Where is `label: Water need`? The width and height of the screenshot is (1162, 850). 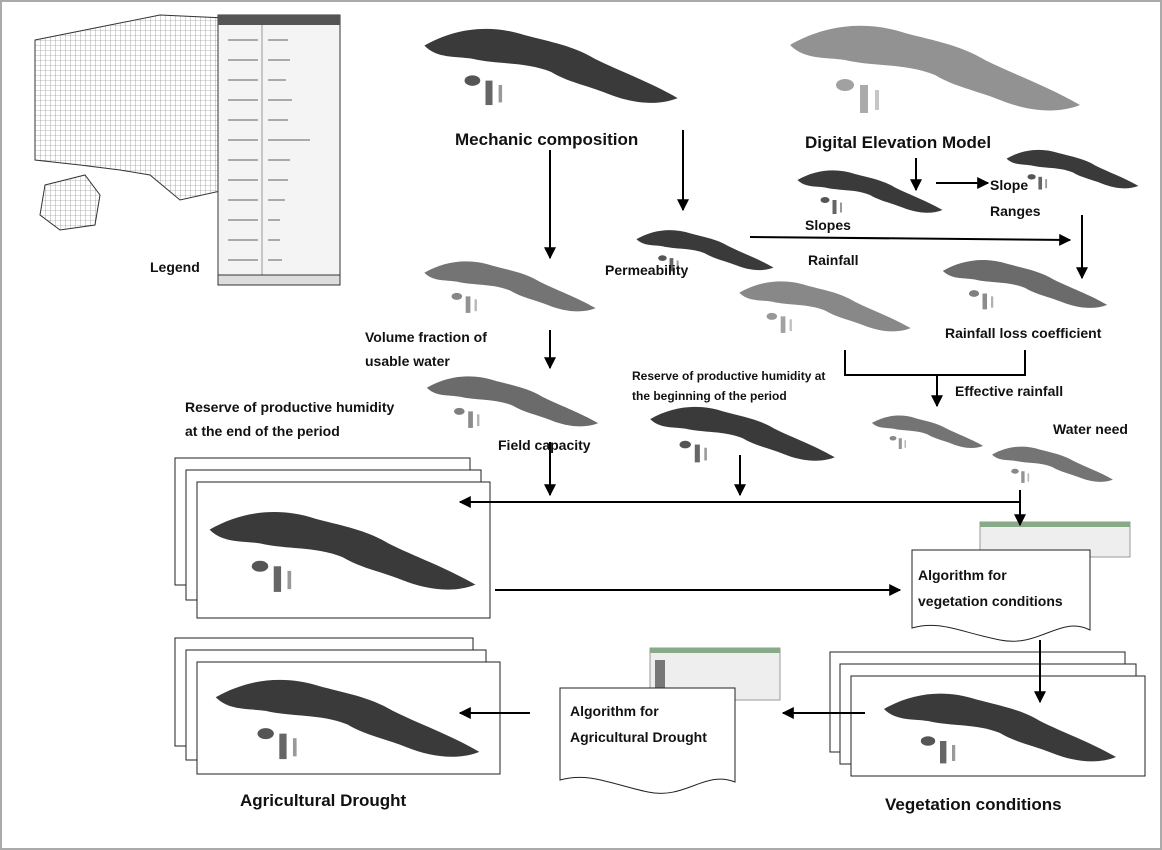 label: Water need is located at coordinates (1090, 429).